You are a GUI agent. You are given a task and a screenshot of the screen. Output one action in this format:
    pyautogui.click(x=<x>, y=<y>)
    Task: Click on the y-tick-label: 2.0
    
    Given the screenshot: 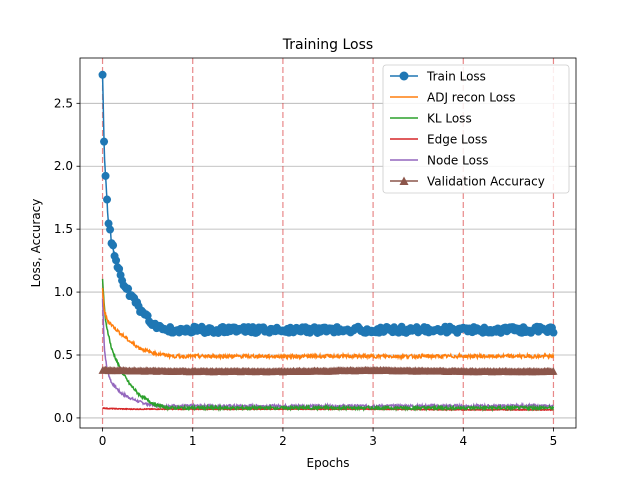 What is the action you would take?
    pyautogui.click(x=63, y=166)
    